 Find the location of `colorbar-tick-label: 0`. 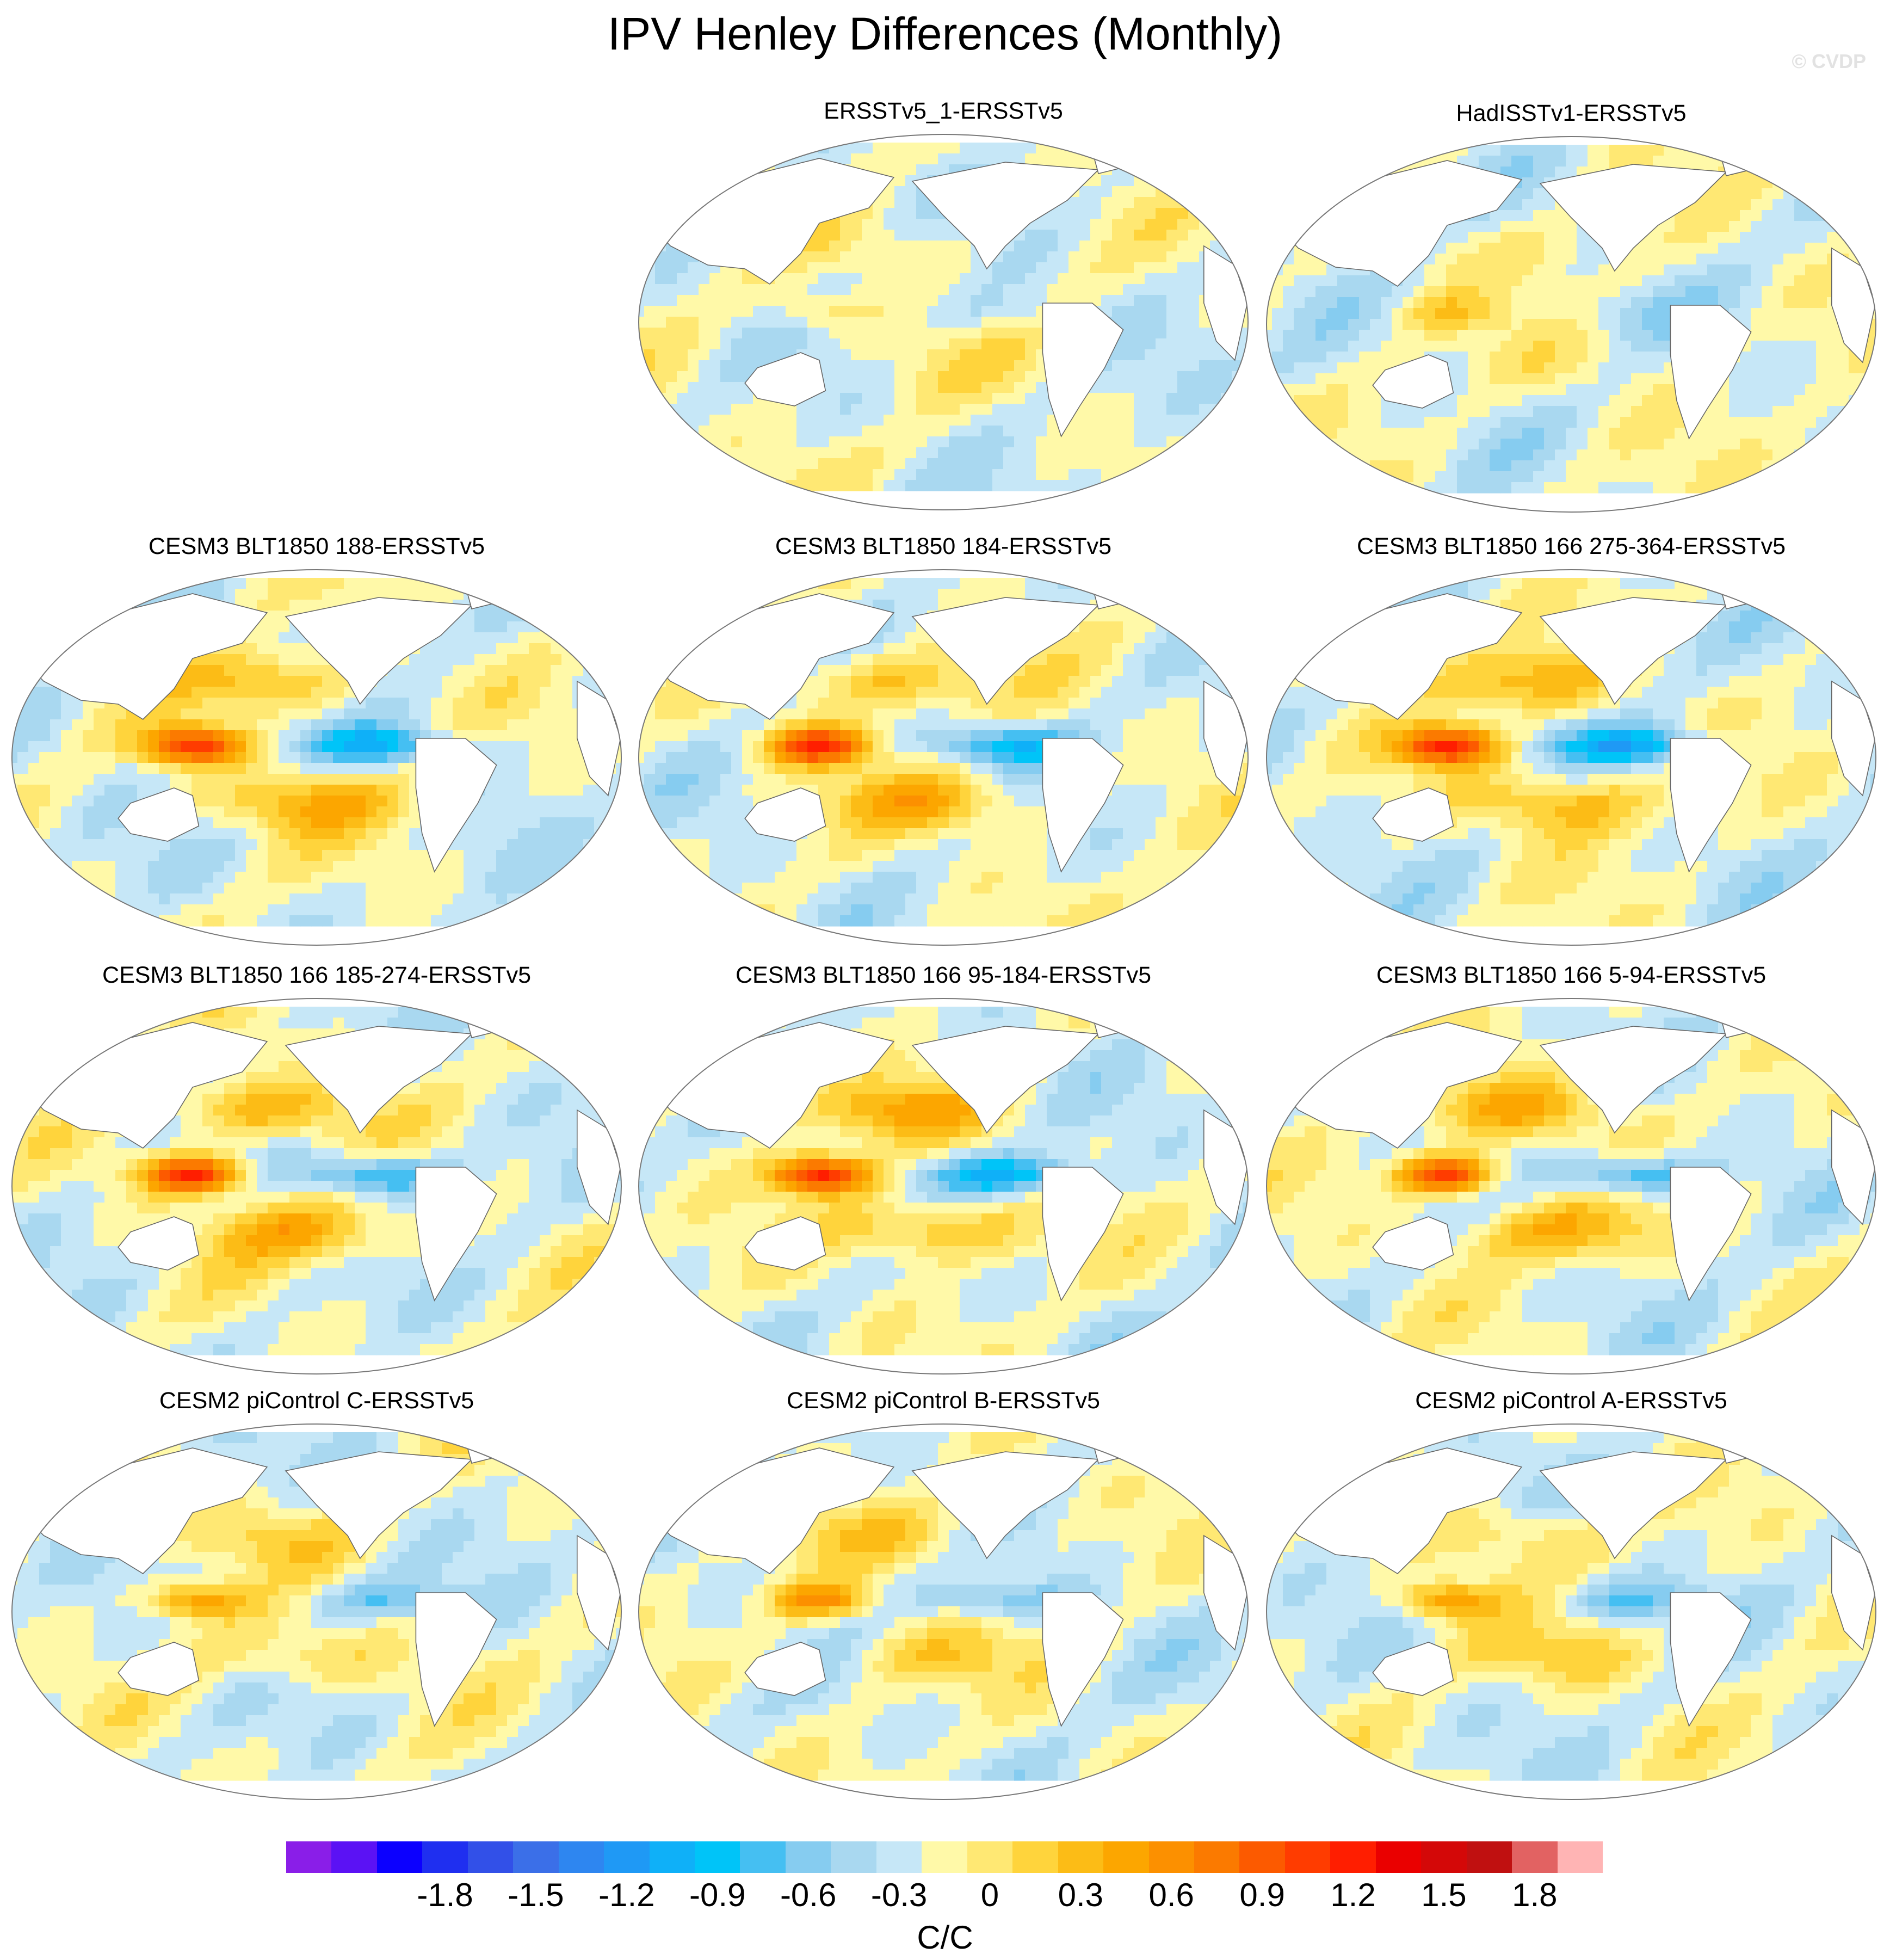

colorbar-tick-label: 0 is located at coordinates (989, 1895).